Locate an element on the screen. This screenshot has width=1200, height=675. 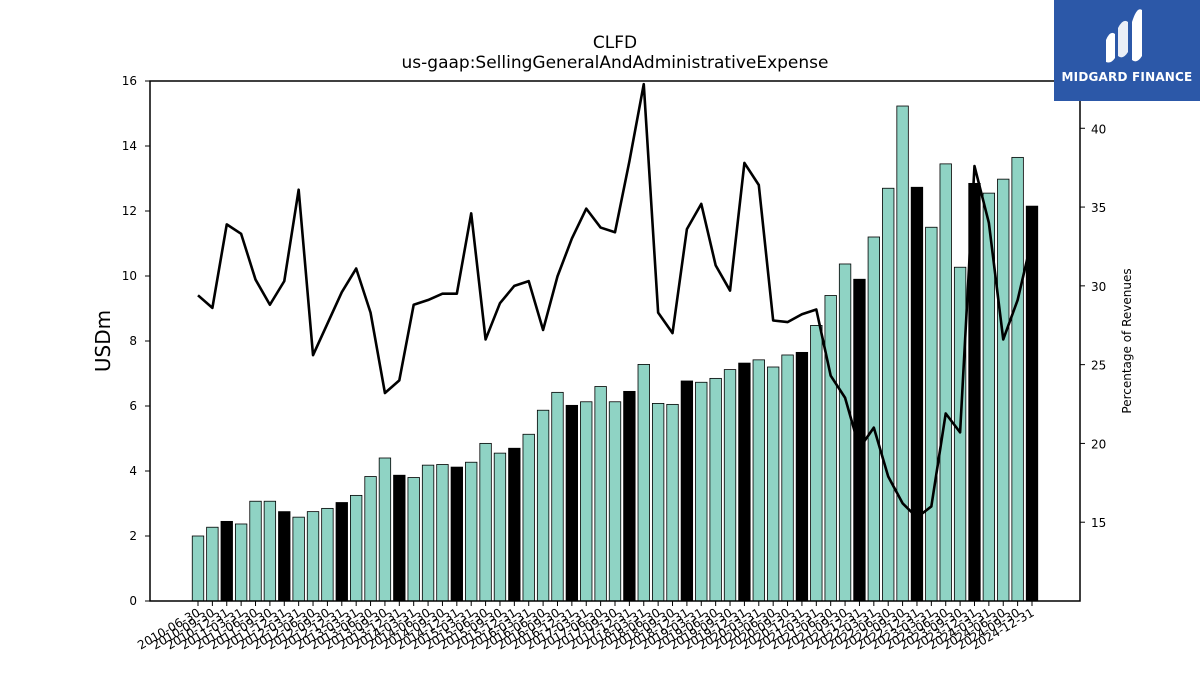
y2-tick-label: 35 is located at coordinates (1098, 208).